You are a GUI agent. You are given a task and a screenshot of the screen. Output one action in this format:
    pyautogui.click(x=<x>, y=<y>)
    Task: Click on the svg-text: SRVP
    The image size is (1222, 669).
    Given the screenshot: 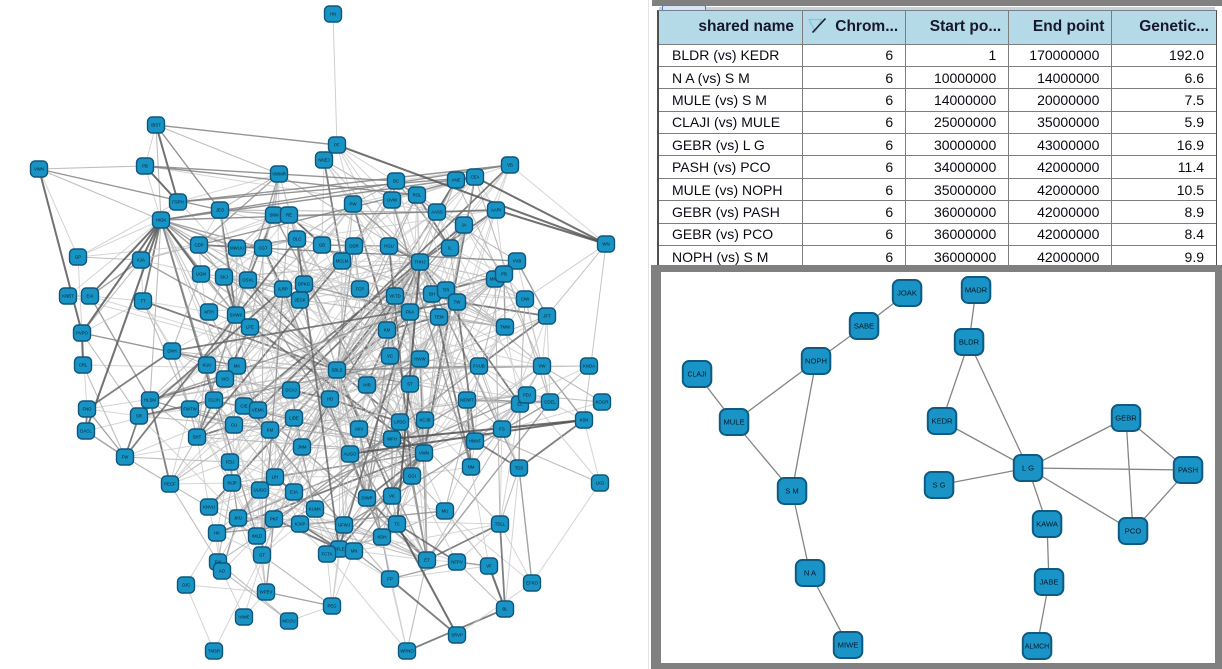 What is the action you would take?
    pyautogui.click(x=457, y=635)
    